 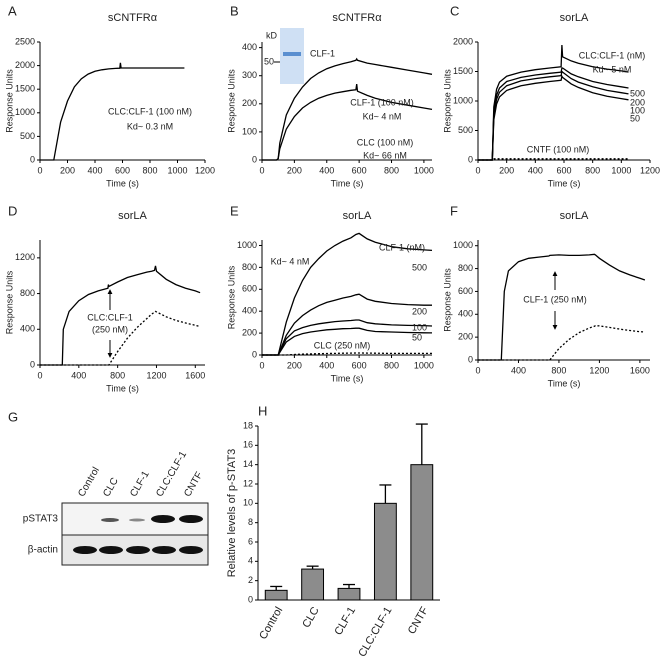 What do you see at coordinates (25, 257) in the screenshot?
I see `y-tick-label: 1200` at bounding box center [25, 257].